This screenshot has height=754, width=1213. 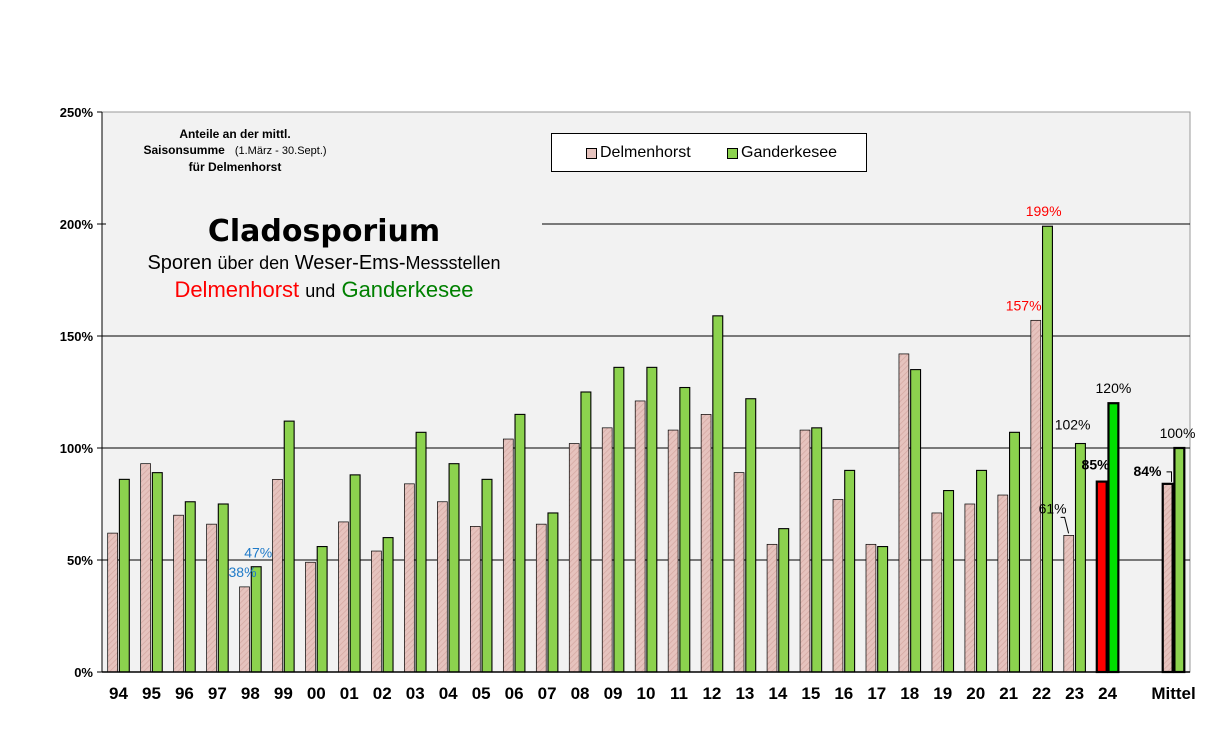 What do you see at coordinates (782, 153) in the screenshot?
I see `legend-item-ganderkesee: Ganderkesee` at bounding box center [782, 153].